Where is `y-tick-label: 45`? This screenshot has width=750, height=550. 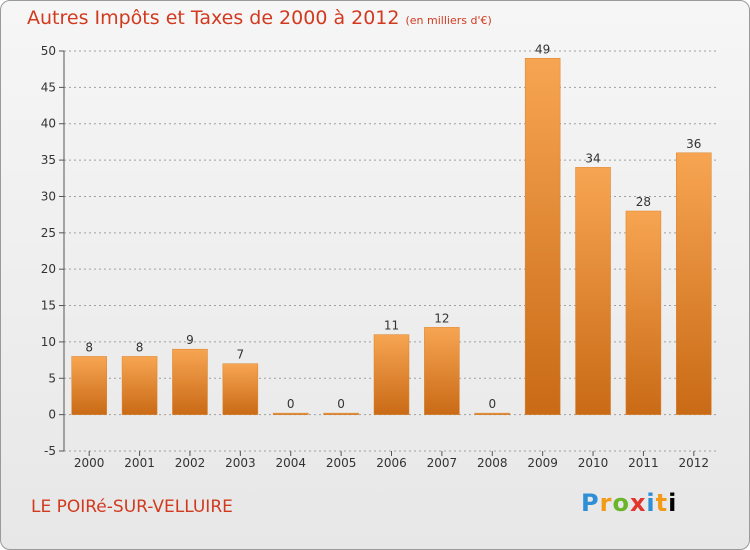
y-tick-label: 45 is located at coordinates (48, 87).